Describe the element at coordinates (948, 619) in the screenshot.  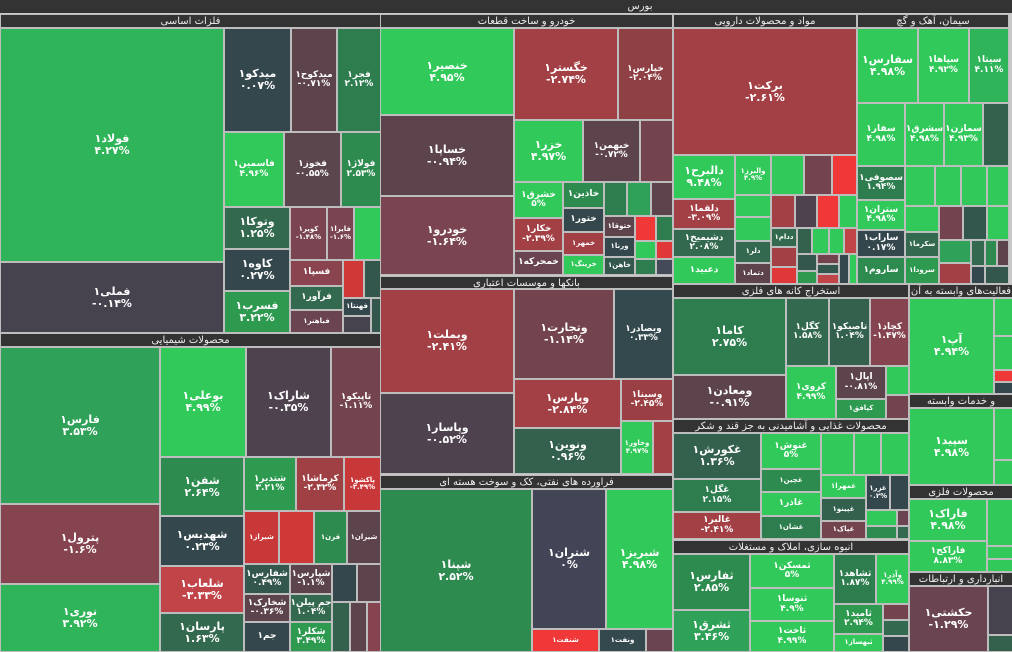
I see `stock-tile: حکشتی۱ -۱.۲۹%` at that location.